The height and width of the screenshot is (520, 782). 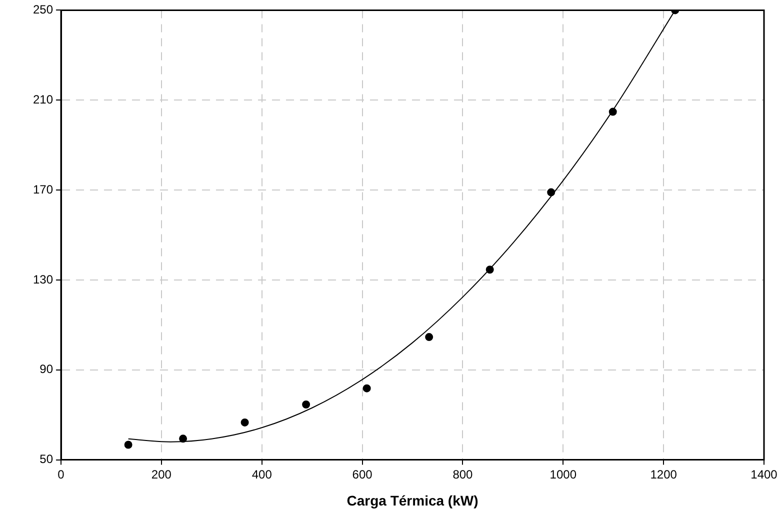 I want to click on x-tick-label: 200, so click(x=161, y=474).